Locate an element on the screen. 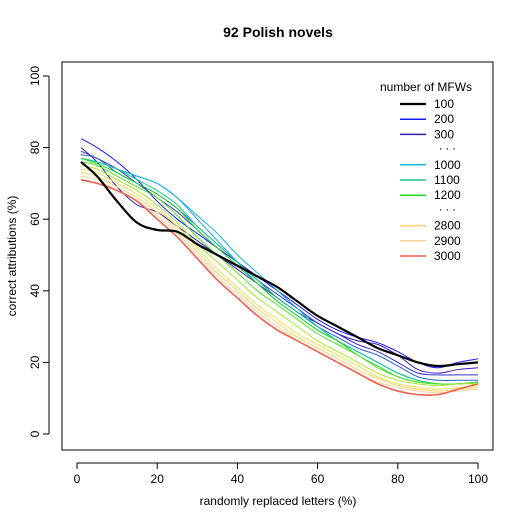 The height and width of the screenshot is (525, 525). legend-label: 3000 is located at coordinates (447, 256).